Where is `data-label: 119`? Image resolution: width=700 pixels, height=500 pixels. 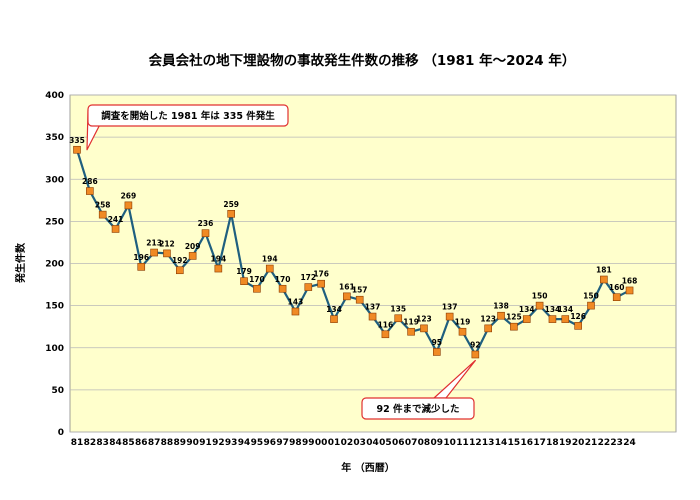
data-label: 119 is located at coordinates (411, 322).